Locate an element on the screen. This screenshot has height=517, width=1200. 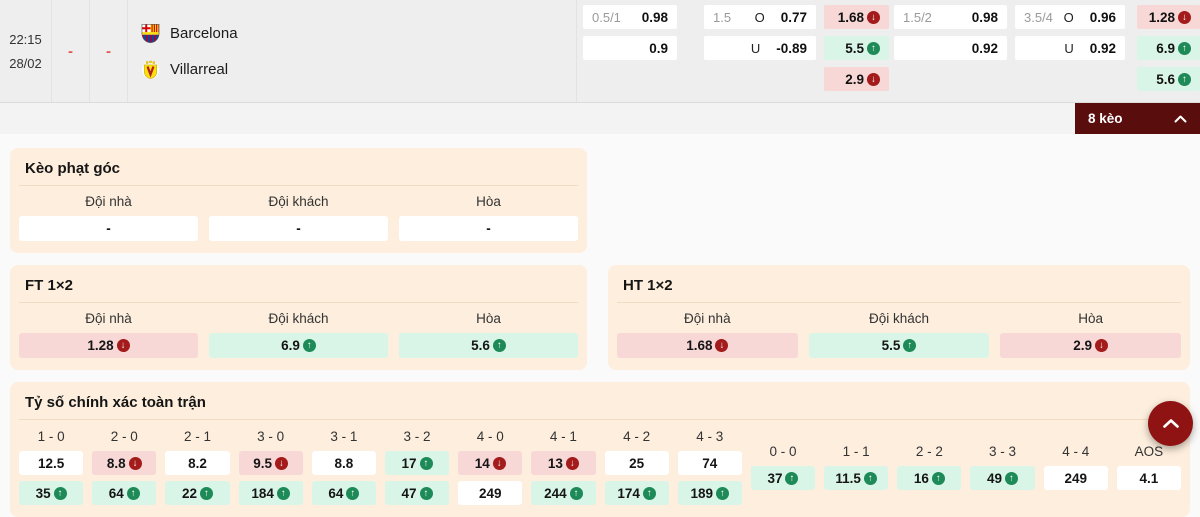
odds-cell-corner-home: - is located at coordinates (108, 228).